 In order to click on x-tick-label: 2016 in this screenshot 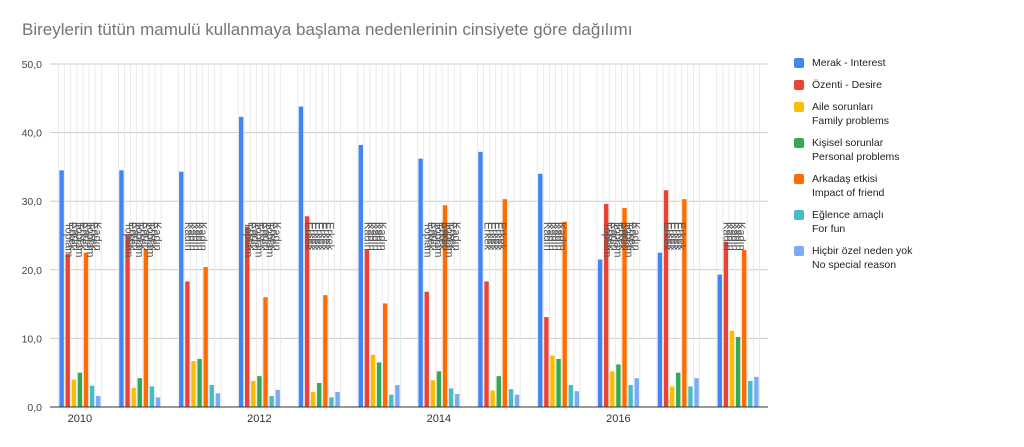, I will do `click(618, 419)`.